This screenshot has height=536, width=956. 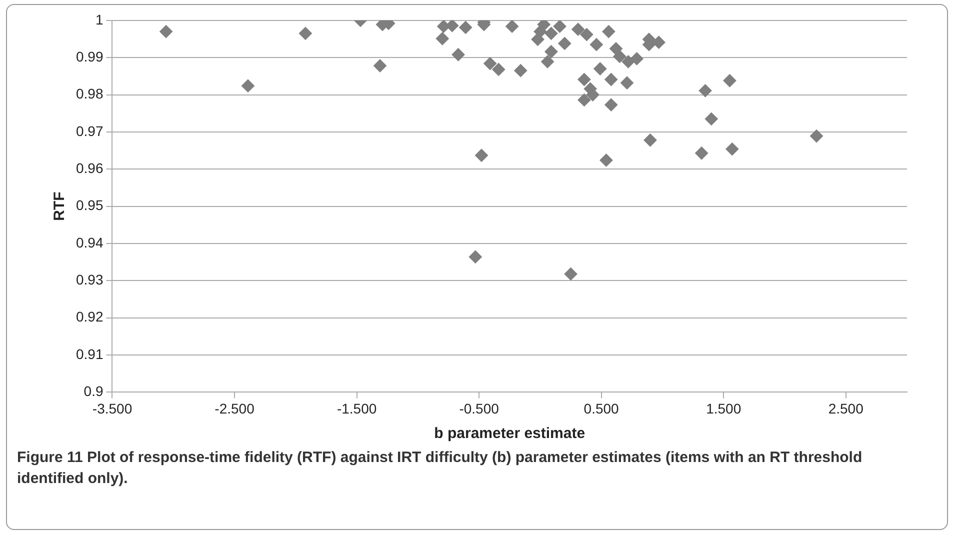 What do you see at coordinates (440, 468) in the screenshot?
I see `caption: Figure 11 Plot of response-time fidelity (RTF) against IRT difficulty (b) parameter estimates (items with an RT threshold identified only).` at bounding box center [440, 468].